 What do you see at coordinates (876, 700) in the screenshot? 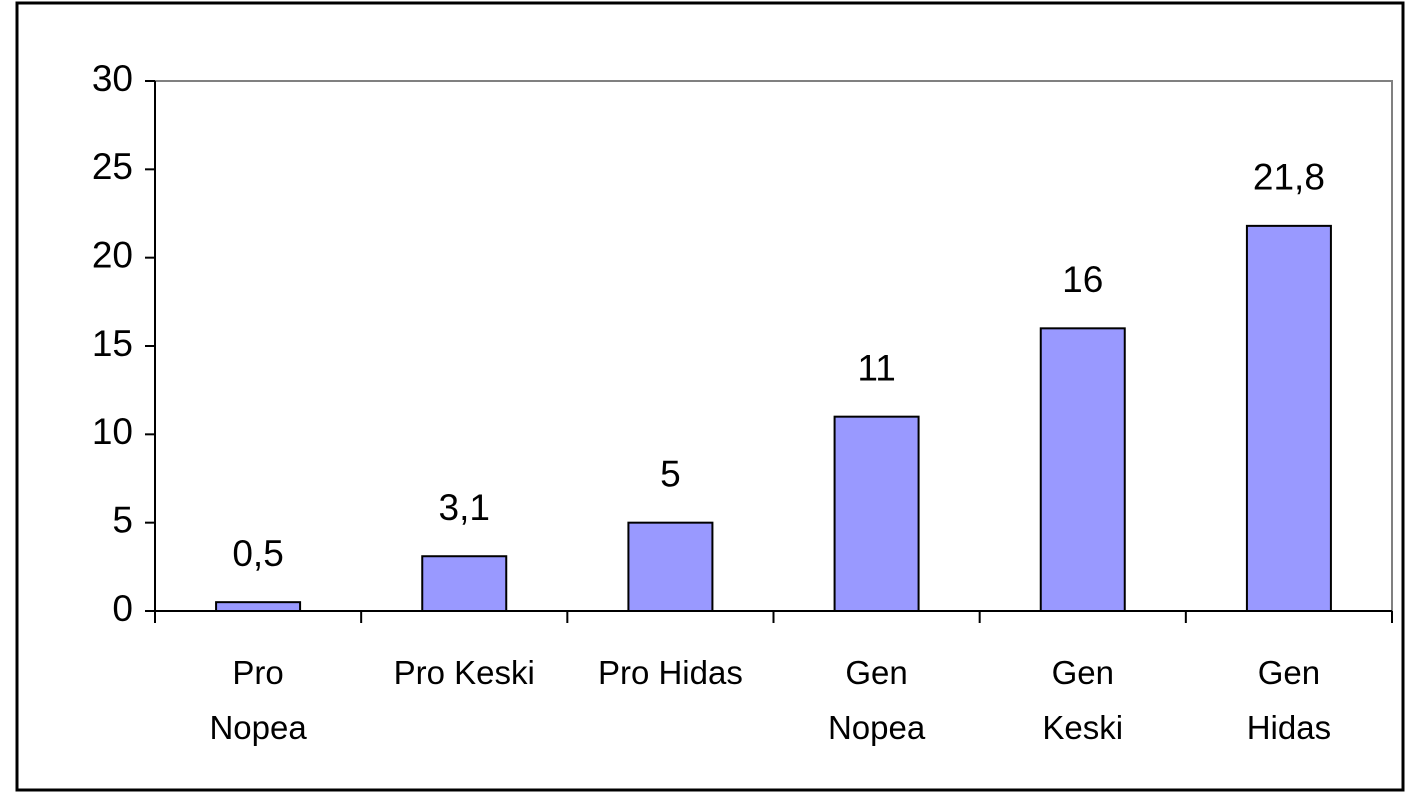
I see `x-tick-label: Gen Nopea` at bounding box center [876, 700].